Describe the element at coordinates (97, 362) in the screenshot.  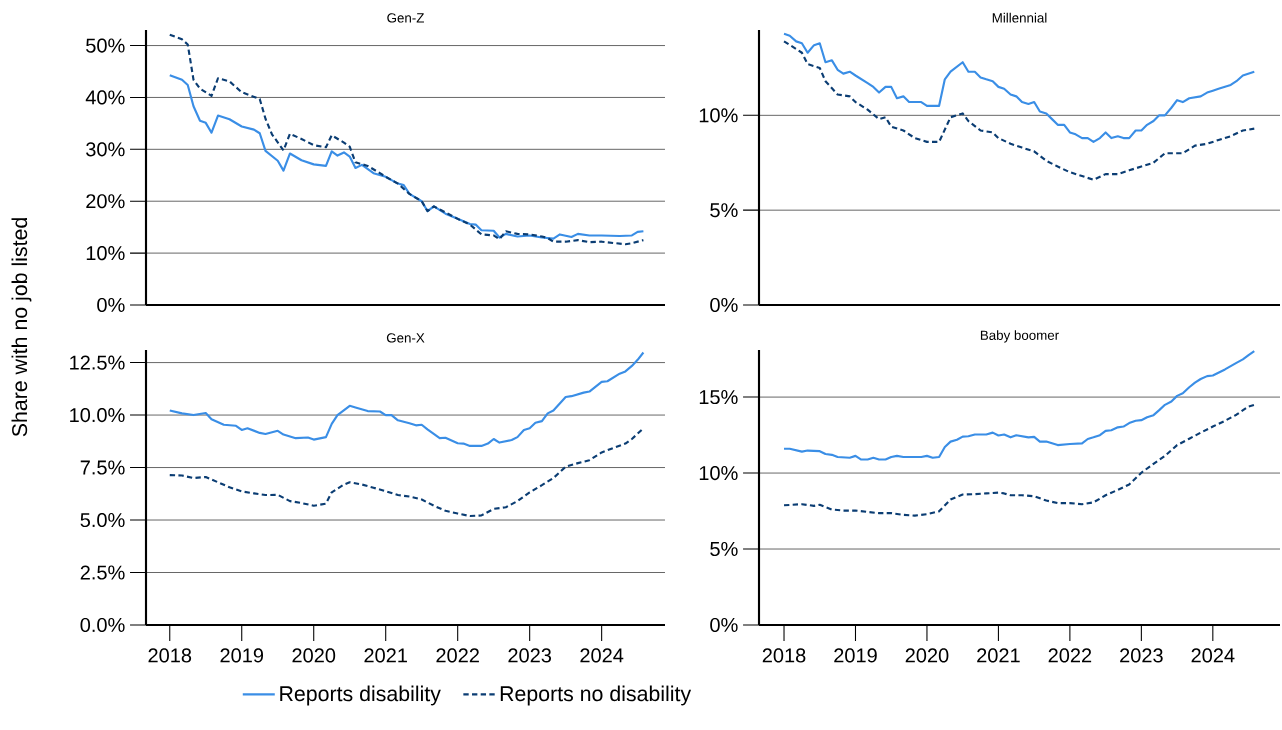
I see `y-tick-label: 12.5%` at that location.